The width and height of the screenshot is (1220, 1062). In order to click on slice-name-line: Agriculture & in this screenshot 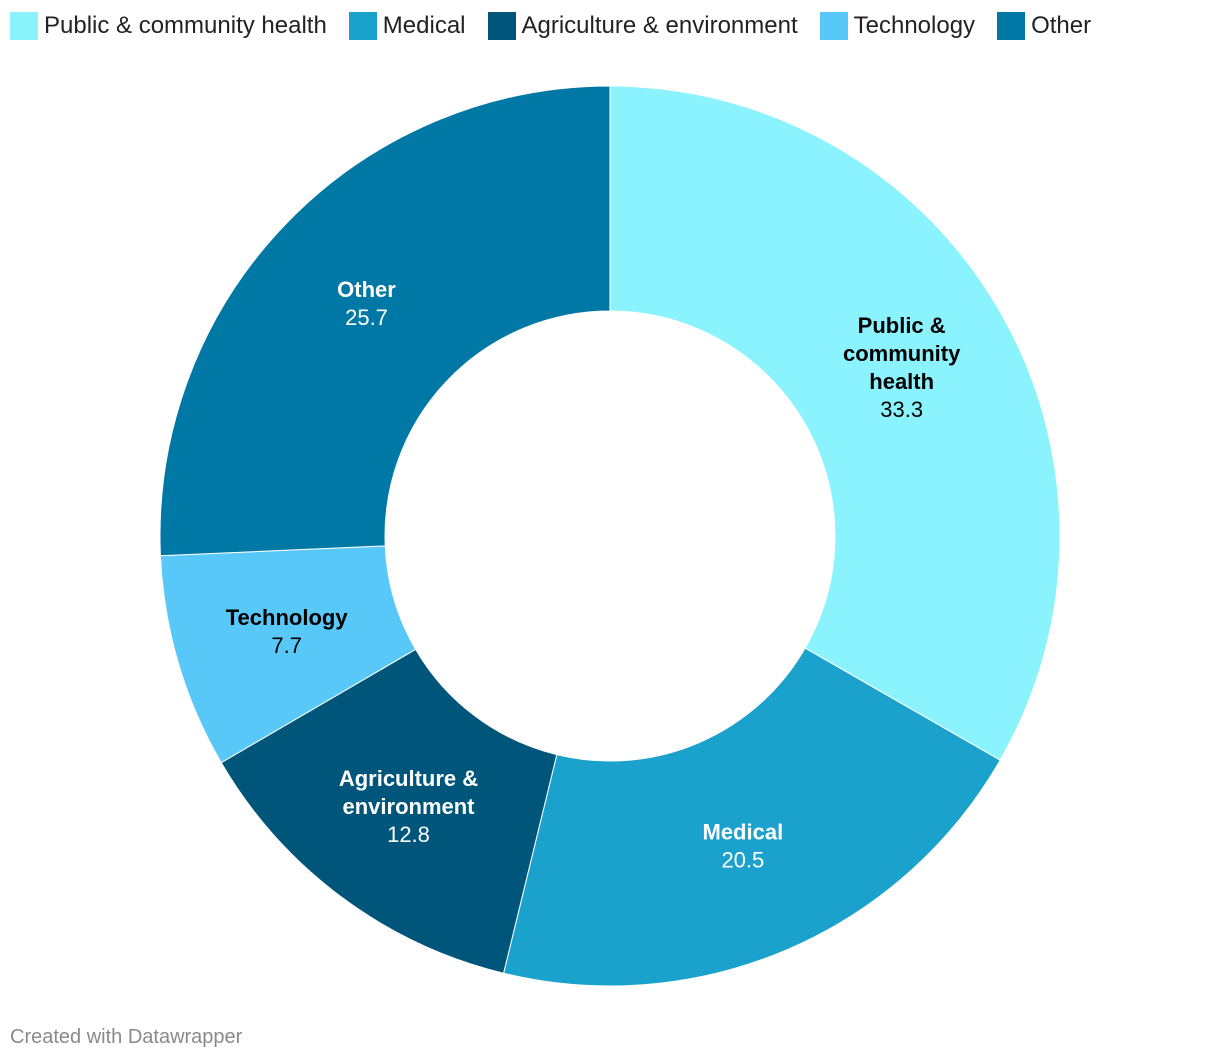, I will do `click(408, 778)`.